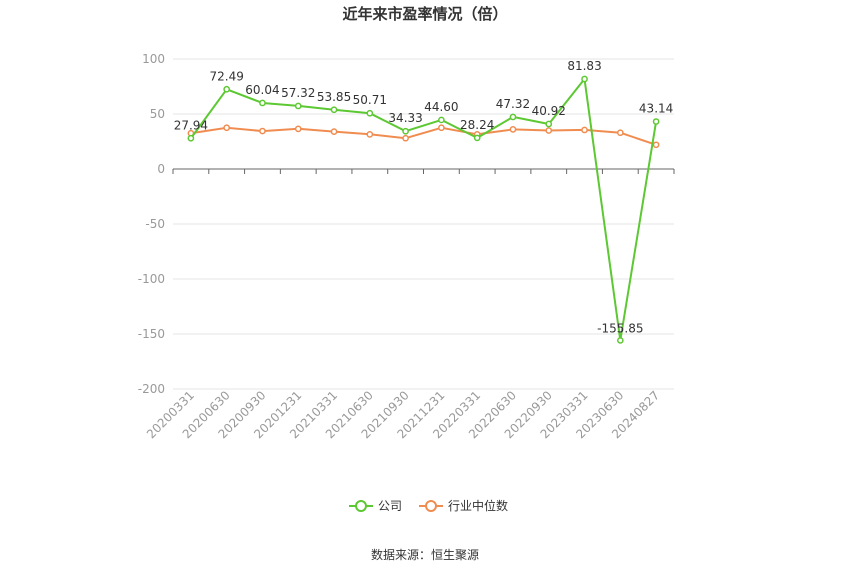 This screenshot has height=579, width=850. What do you see at coordinates (151, 279) in the screenshot?
I see `y-tick-label: -100` at bounding box center [151, 279].